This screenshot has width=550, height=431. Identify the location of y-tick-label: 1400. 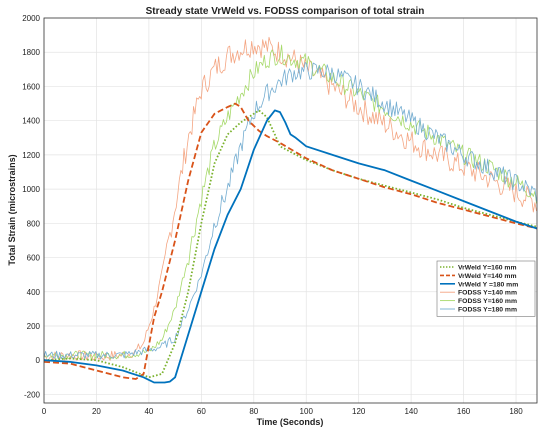
(31, 121).